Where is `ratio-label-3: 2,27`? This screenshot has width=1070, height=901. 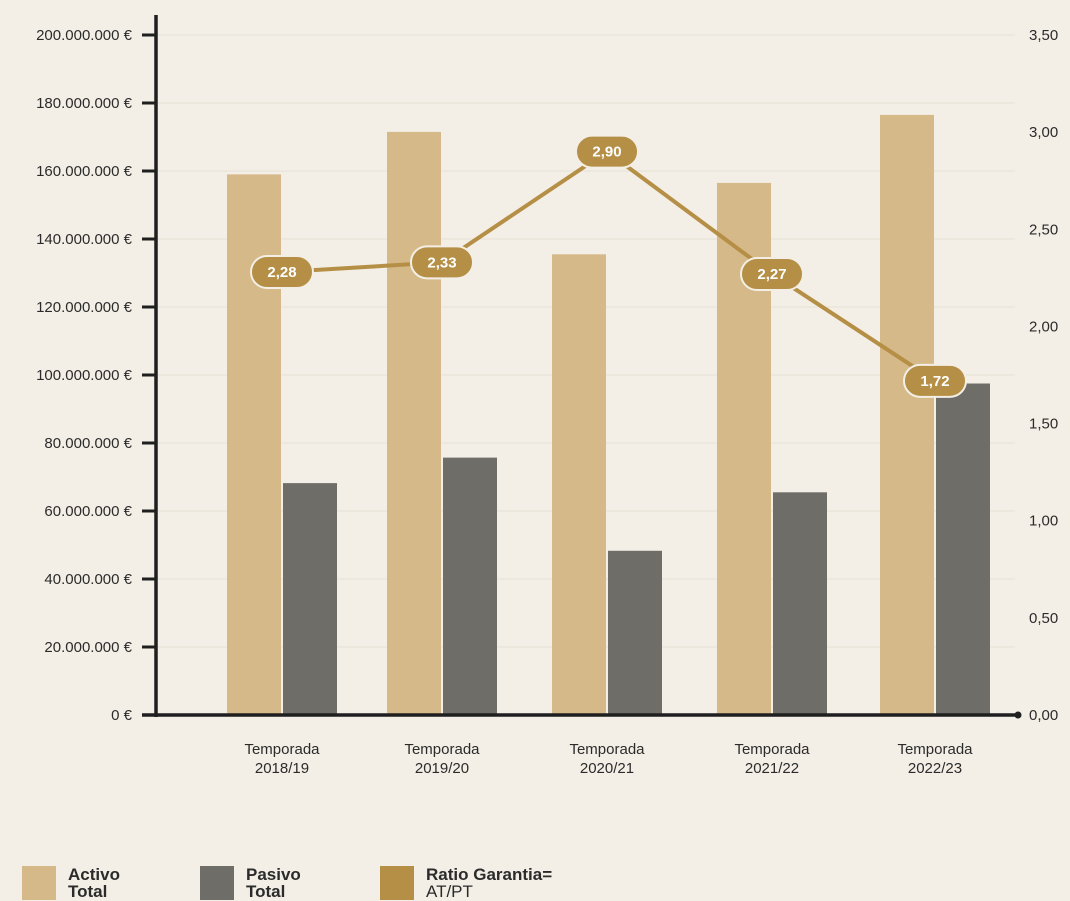 ratio-label-3: 2,27 is located at coordinates (771, 274).